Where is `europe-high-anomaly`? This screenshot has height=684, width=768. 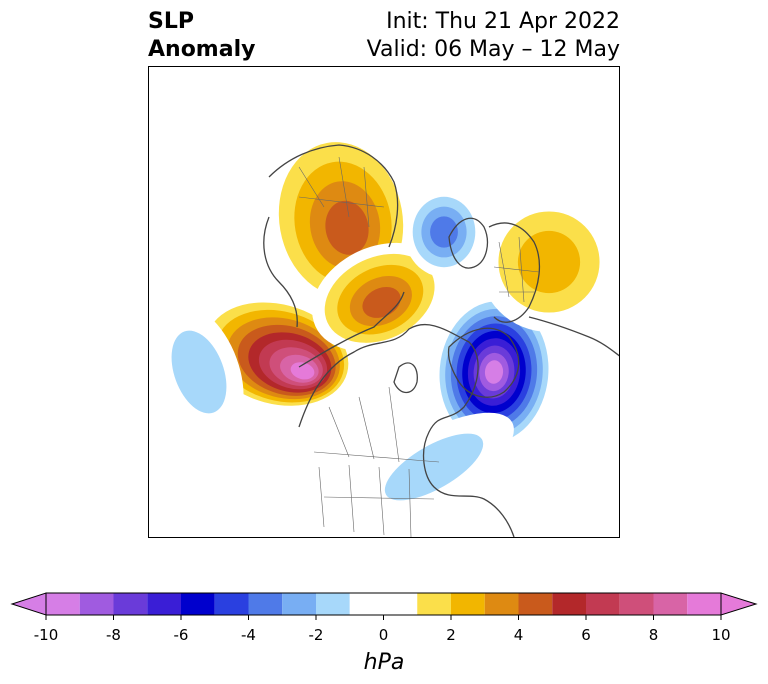
europe-high-anomaly is located at coordinates (549, 262).